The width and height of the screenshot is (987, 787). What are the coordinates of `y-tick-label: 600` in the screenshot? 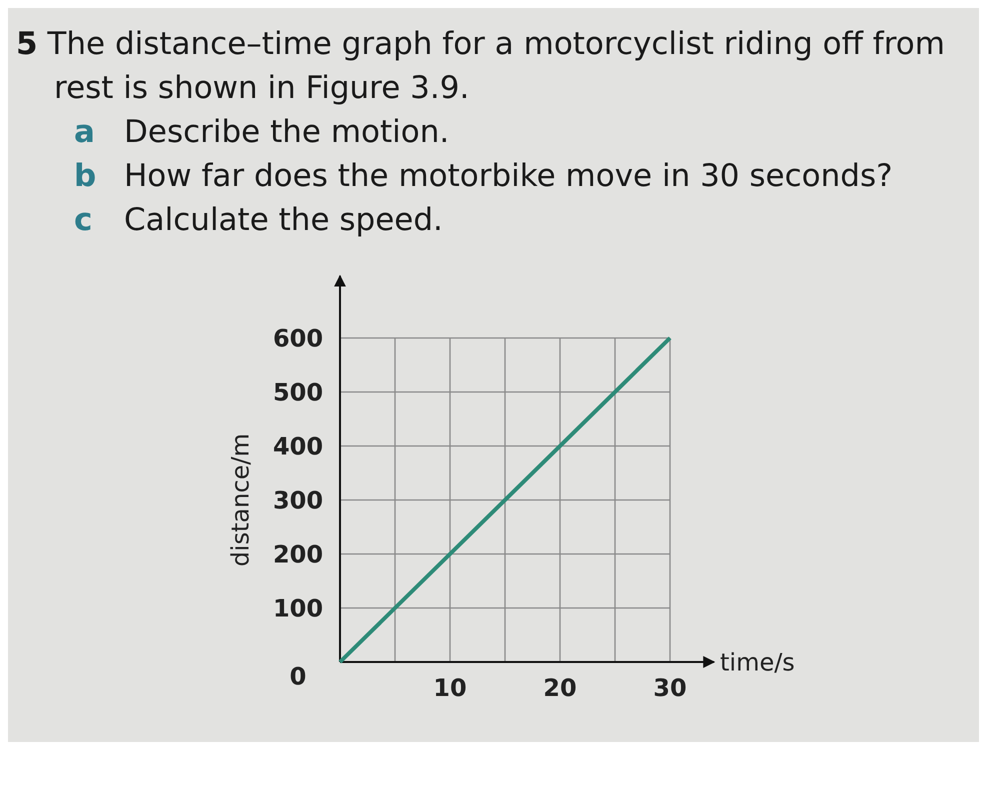 It's located at (298, 338).